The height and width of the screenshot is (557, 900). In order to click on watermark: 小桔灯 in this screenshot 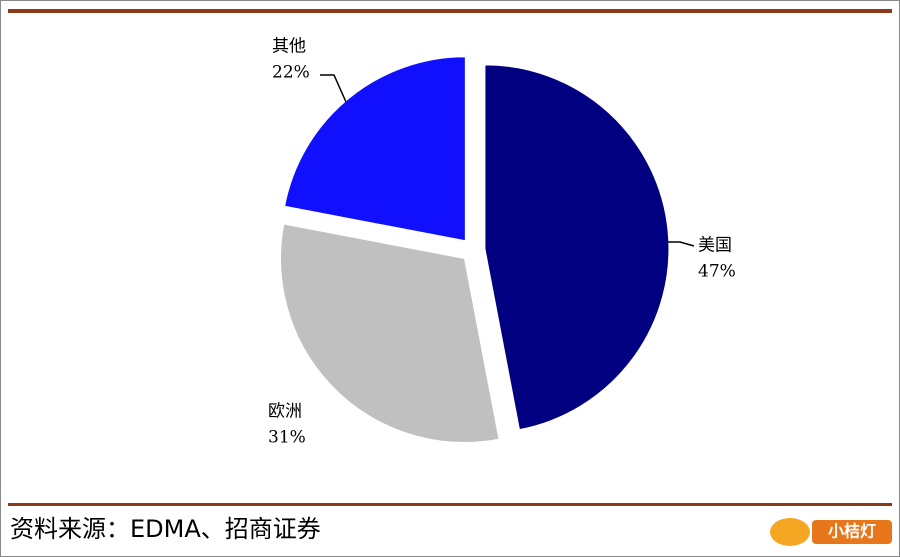, I will do `click(831, 532)`.